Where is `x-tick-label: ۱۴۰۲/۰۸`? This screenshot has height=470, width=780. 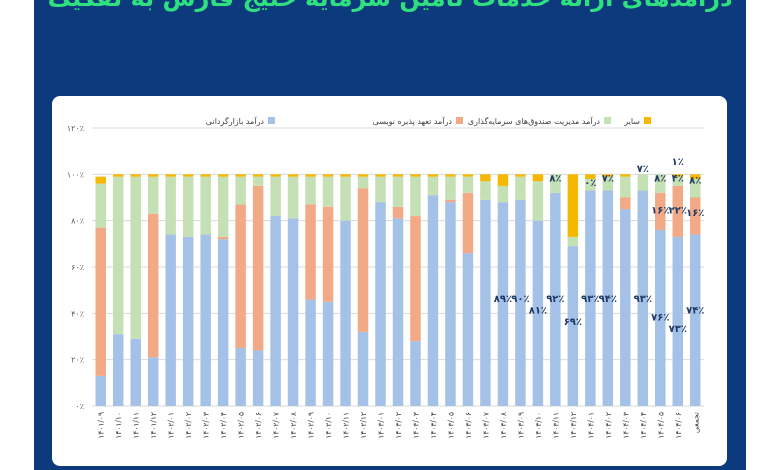 x-tick-label: ۱۴۰۲/۰۸ is located at coordinates (293, 425).